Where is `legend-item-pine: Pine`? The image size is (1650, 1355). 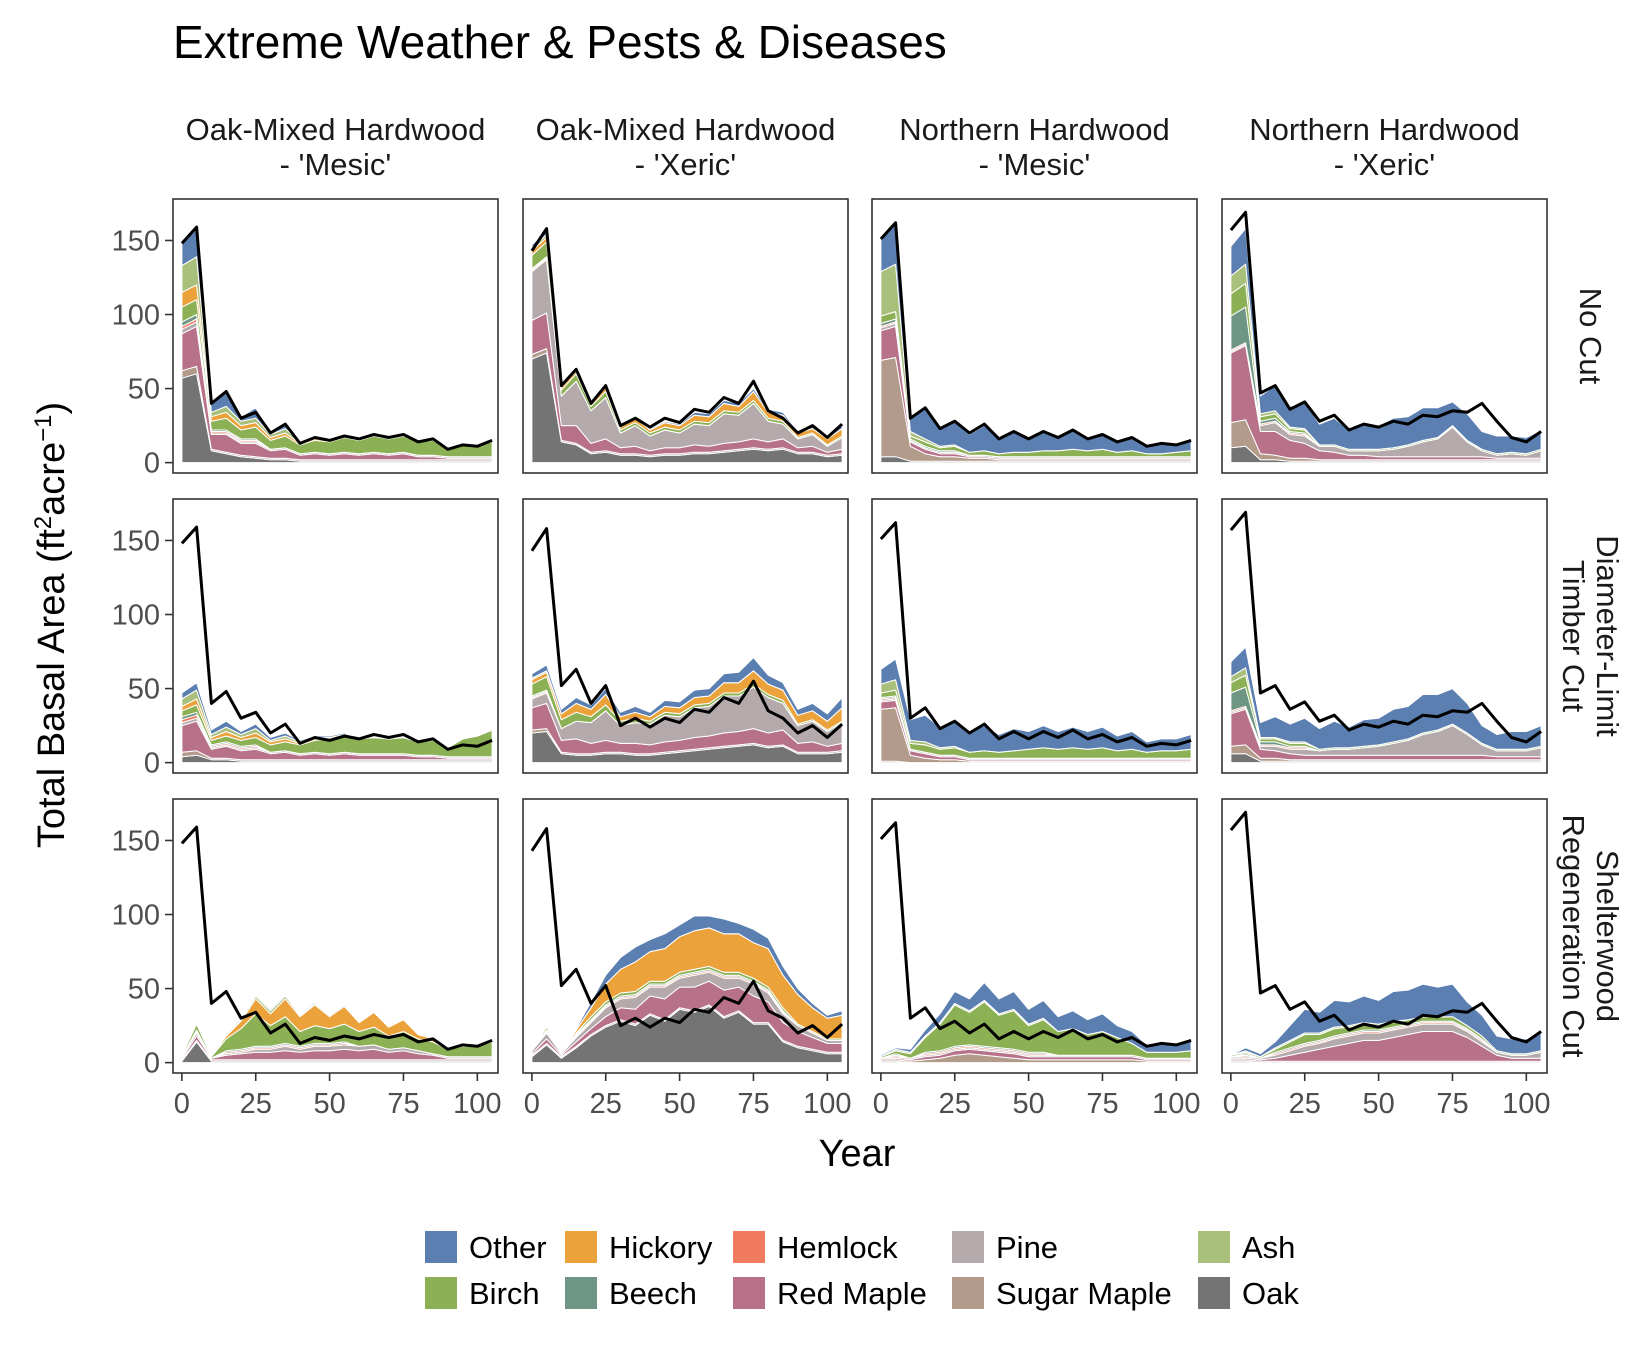 legend-item-pine: Pine is located at coordinates (1005, 1247).